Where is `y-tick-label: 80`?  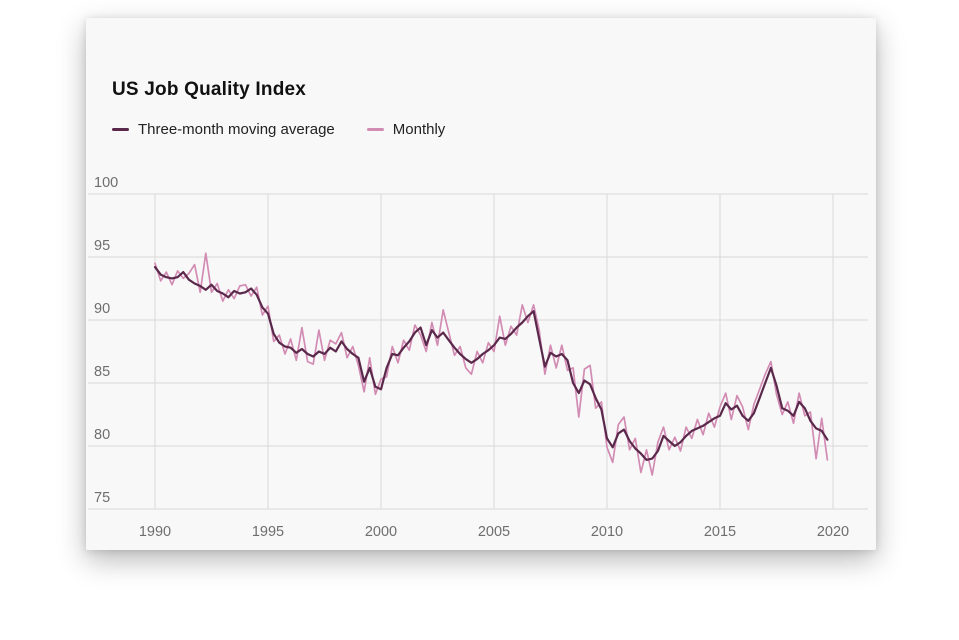 y-tick-label: 80 is located at coordinates (102, 435).